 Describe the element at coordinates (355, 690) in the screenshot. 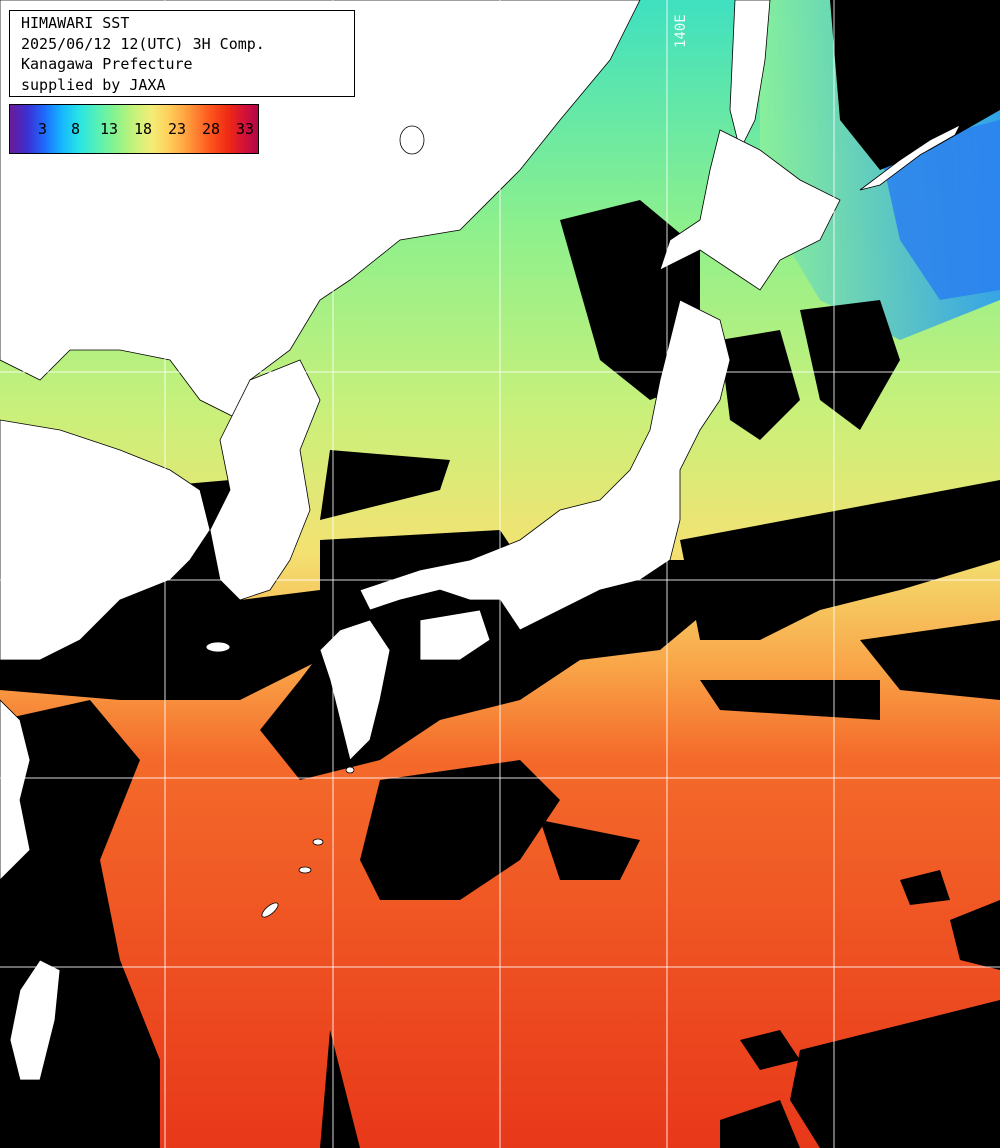

I see `land-kyushu` at that location.